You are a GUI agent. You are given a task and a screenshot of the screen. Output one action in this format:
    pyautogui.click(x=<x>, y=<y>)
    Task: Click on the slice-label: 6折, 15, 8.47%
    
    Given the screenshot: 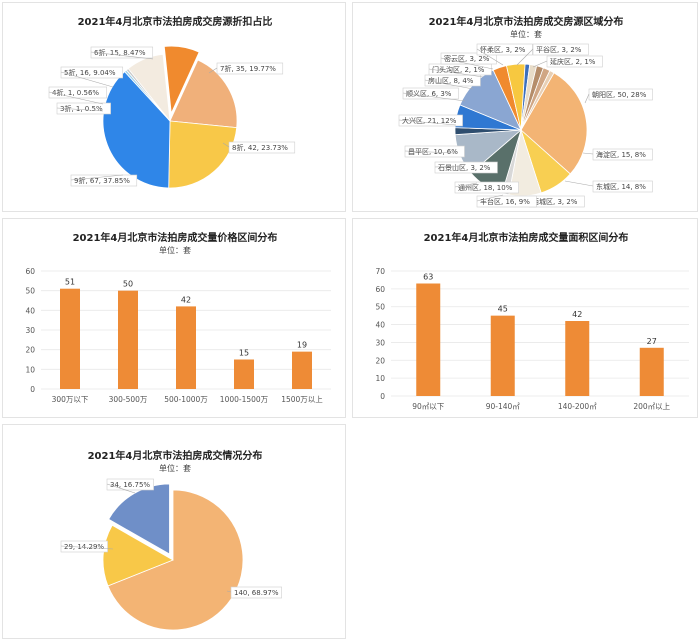 What is the action you would take?
    pyautogui.click(x=120, y=52)
    